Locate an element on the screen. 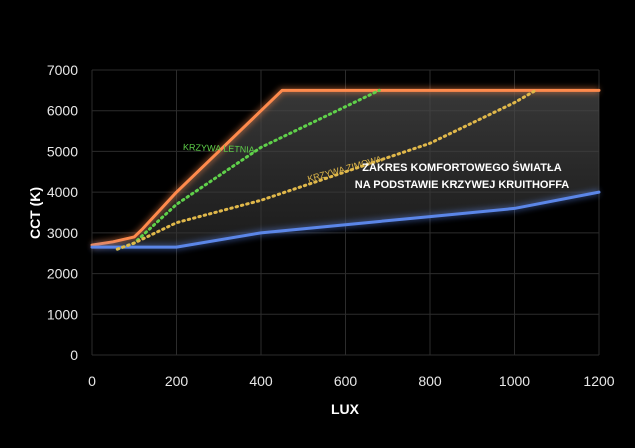 The image size is (635, 448). annotation-line-1: ZAKRES KOMFORTOWEGO ŚWIATŁA is located at coordinates (461, 167).